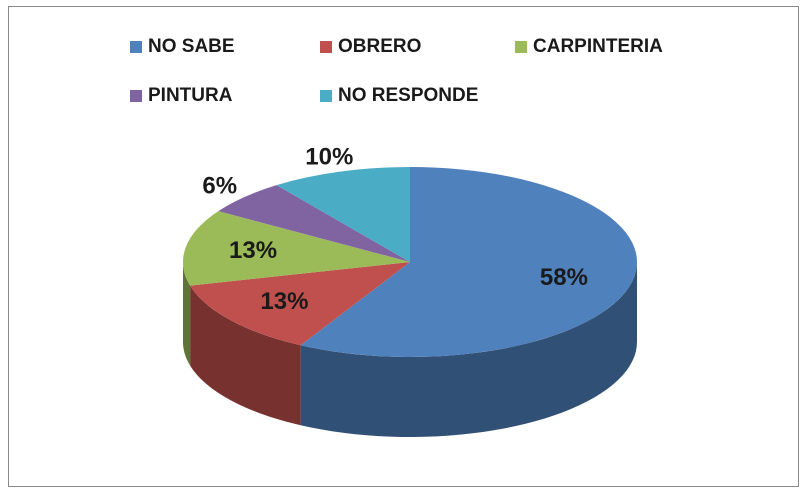 The image size is (808, 493). Describe the element at coordinates (191, 46) in the screenshot. I see `legend-label: NO SABE` at that location.